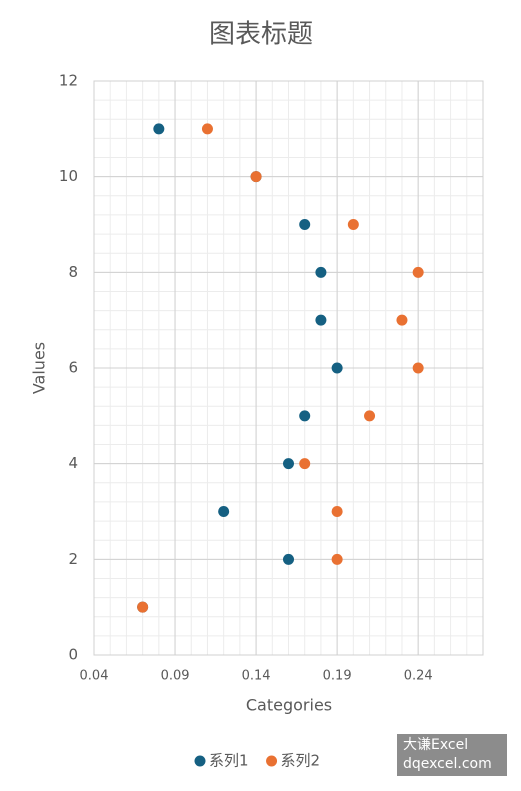 This screenshot has width=521, height=791. I want to click on chart-title: 图表标题, so click(261, 35).